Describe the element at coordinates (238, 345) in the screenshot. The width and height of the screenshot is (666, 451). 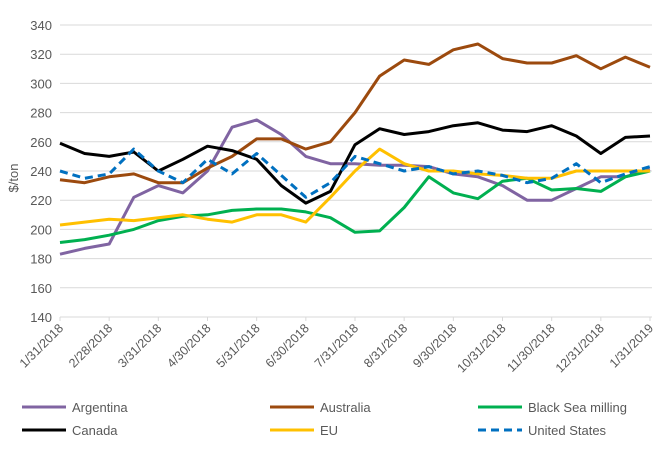
I see `x-tick-label: 5/31/2018` at that location.